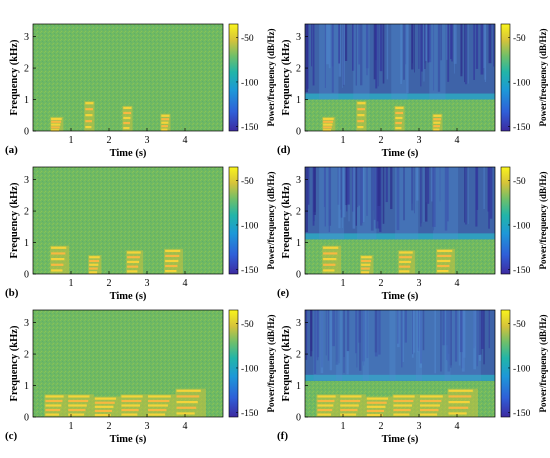 This screenshot has width=550, height=458. Describe the element at coordinates (286, 220) in the screenshot. I see `y-axis-label: Frequency (kHz)` at that location.